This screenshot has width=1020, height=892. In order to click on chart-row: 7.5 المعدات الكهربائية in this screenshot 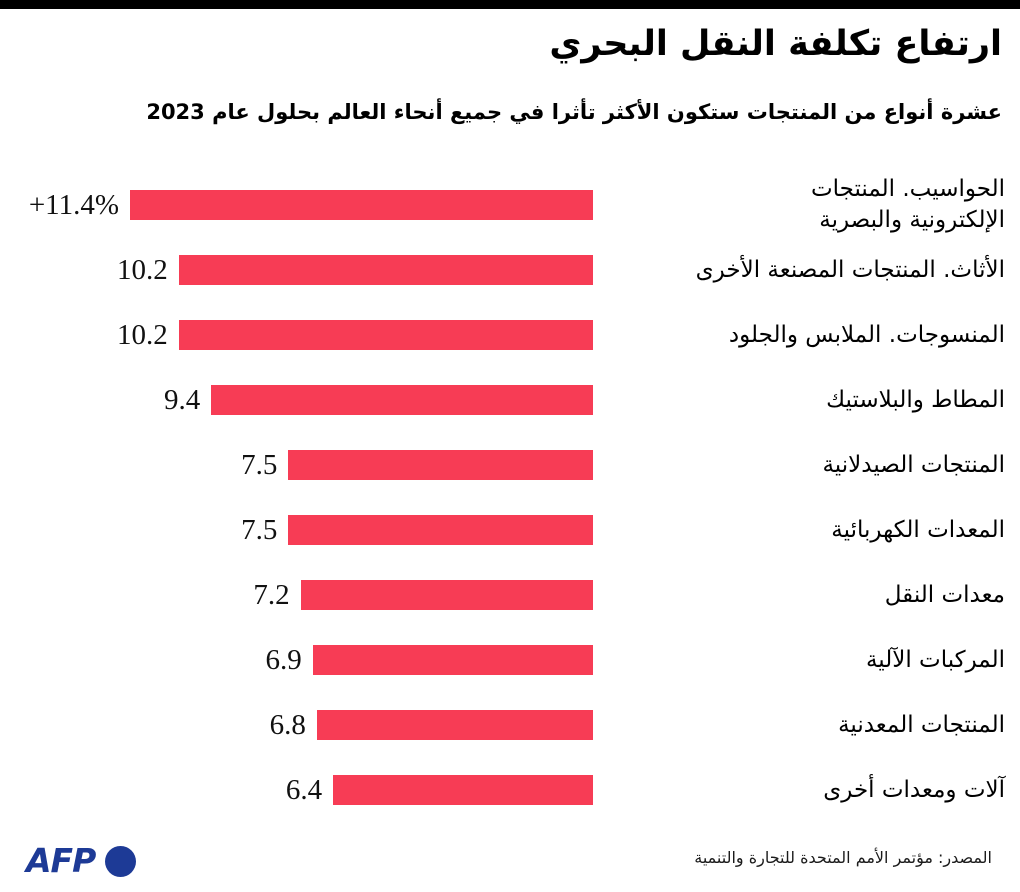, I will do `click(510, 547)`.